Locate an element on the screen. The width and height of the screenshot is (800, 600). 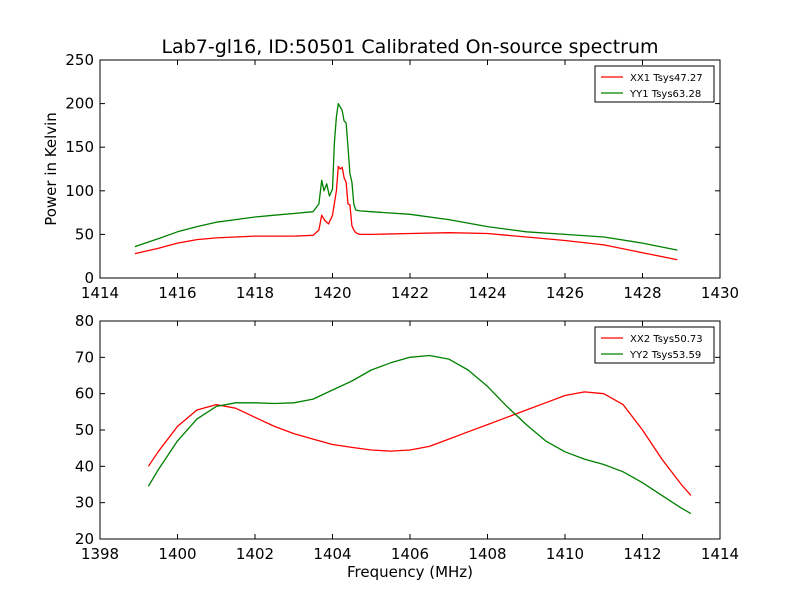
bottom-y-tick-label: 40 is located at coordinates (84, 466).